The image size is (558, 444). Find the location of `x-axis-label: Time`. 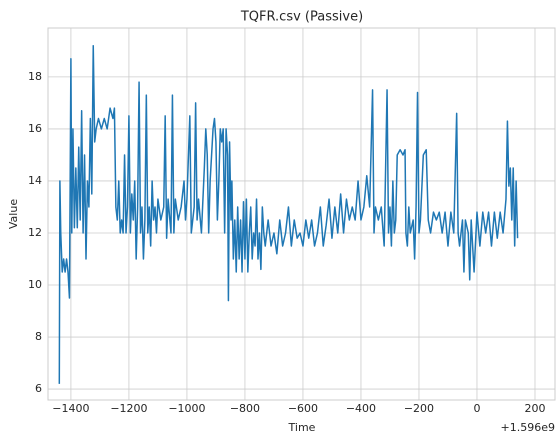

x-axis-label: Time is located at coordinates (302, 427).